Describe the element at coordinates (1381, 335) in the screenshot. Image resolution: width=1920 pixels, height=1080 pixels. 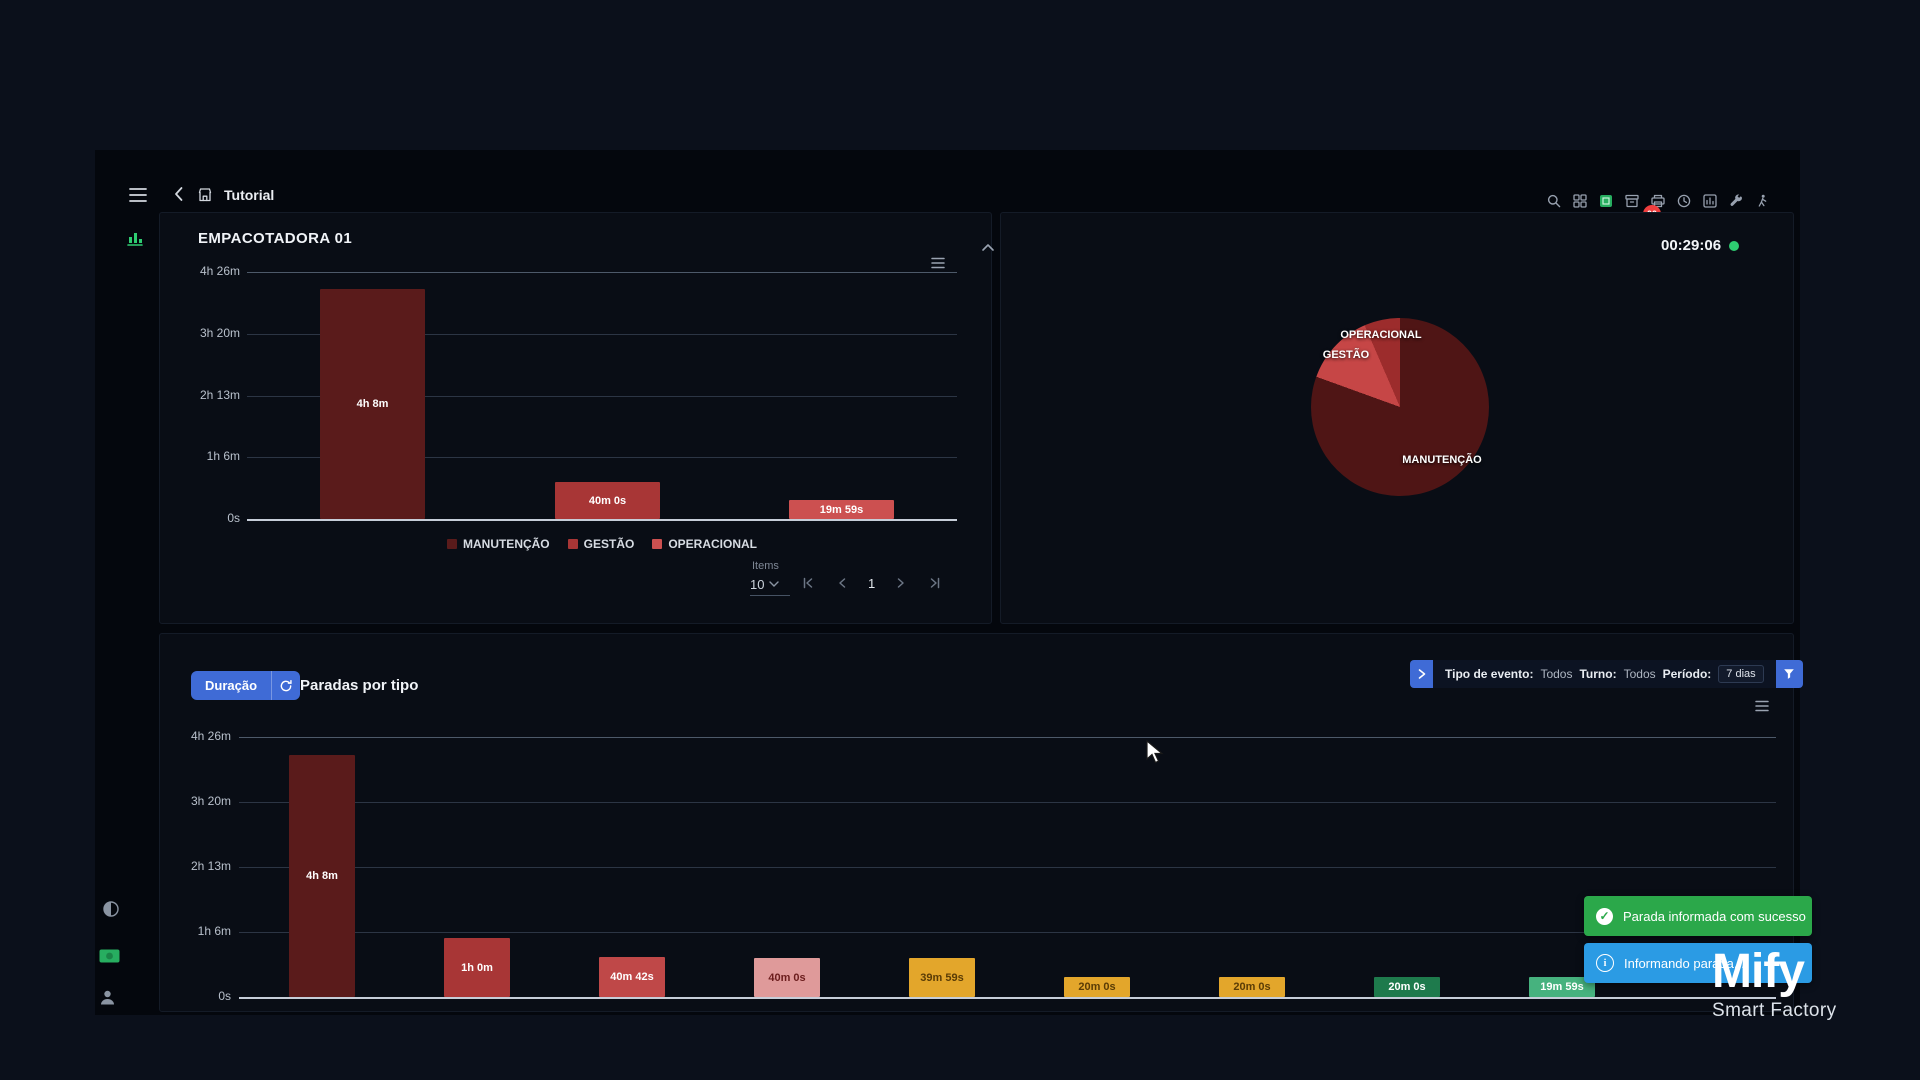
I see `pie-label-operacional: OPERACIONAL` at that location.